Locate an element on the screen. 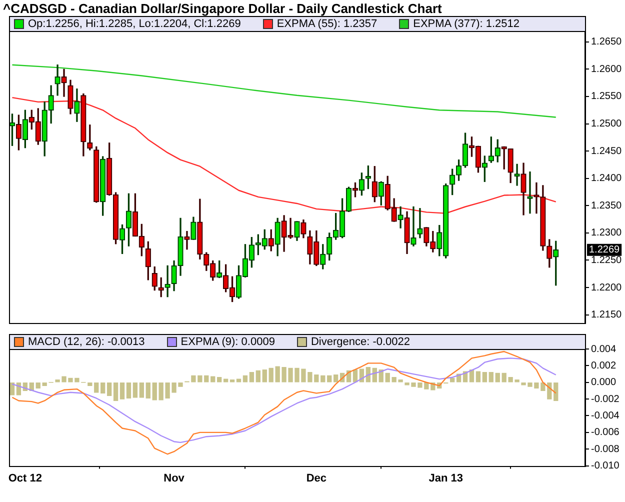  y-tick-label: -0.002 is located at coordinates (605, 399).